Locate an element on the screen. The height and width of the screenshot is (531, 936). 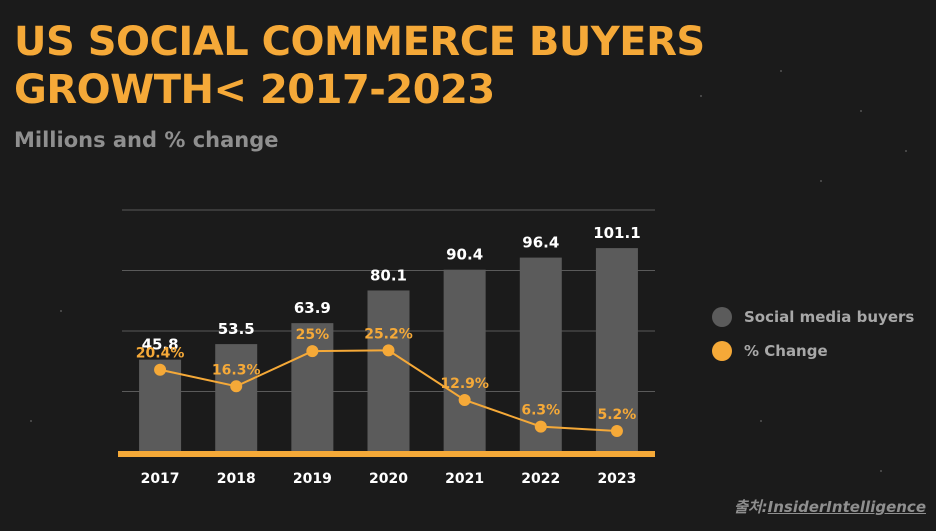
percent-point-2019 is located at coordinates (312, 351).